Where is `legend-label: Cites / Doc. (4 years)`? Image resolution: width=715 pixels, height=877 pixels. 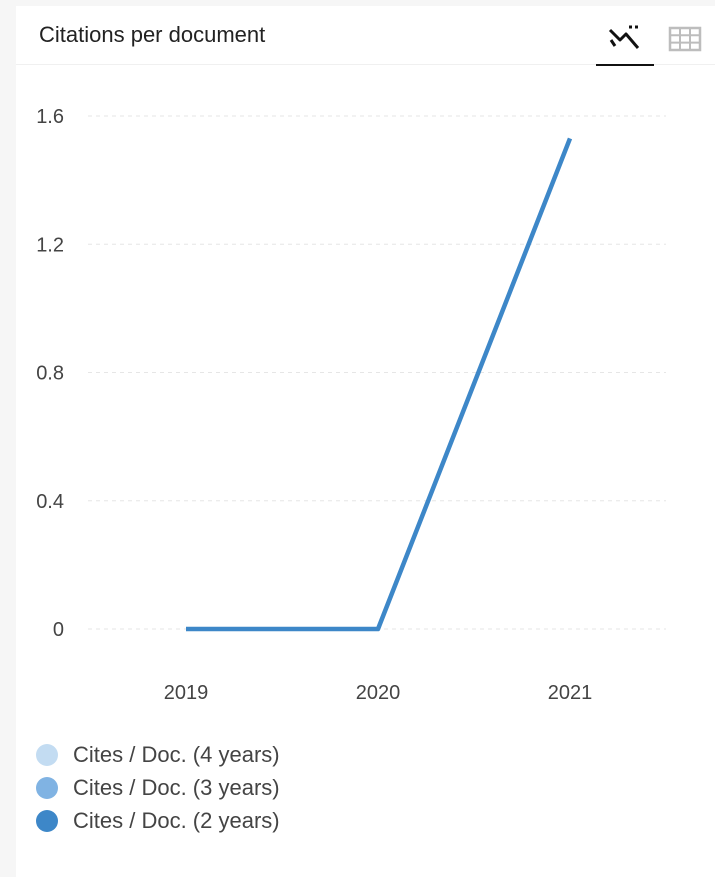 legend-label: Cites / Doc. (4 years) is located at coordinates (176, 754).